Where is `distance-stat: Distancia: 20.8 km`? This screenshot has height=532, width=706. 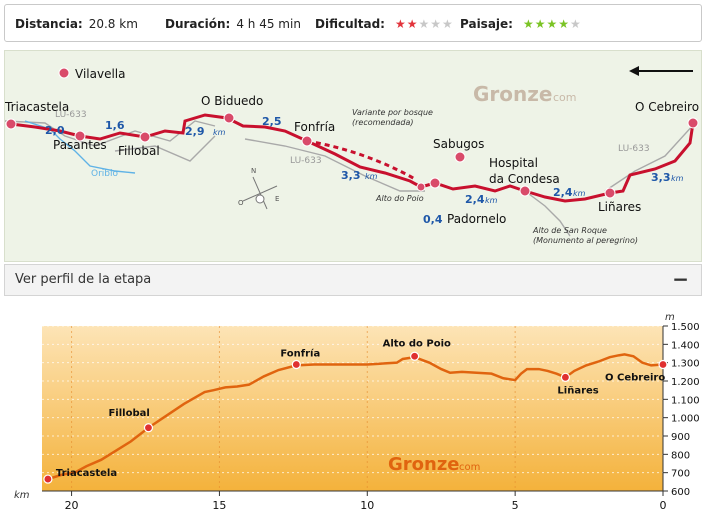 distance-stat: Distancia: 20.8 km is located at coordinates (76, 24).